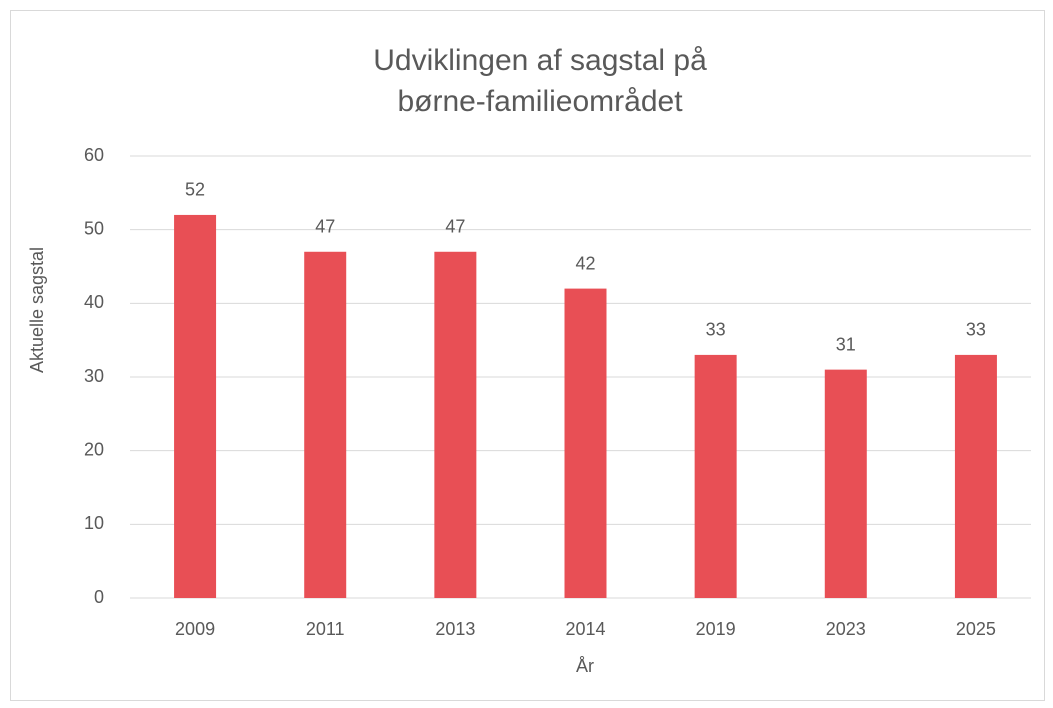 The height and width of the screenshot is (708, 1053). Describe the element at coordinates (195, 629) in the screenshot. I see `x-tick-label: 2009` at that location.